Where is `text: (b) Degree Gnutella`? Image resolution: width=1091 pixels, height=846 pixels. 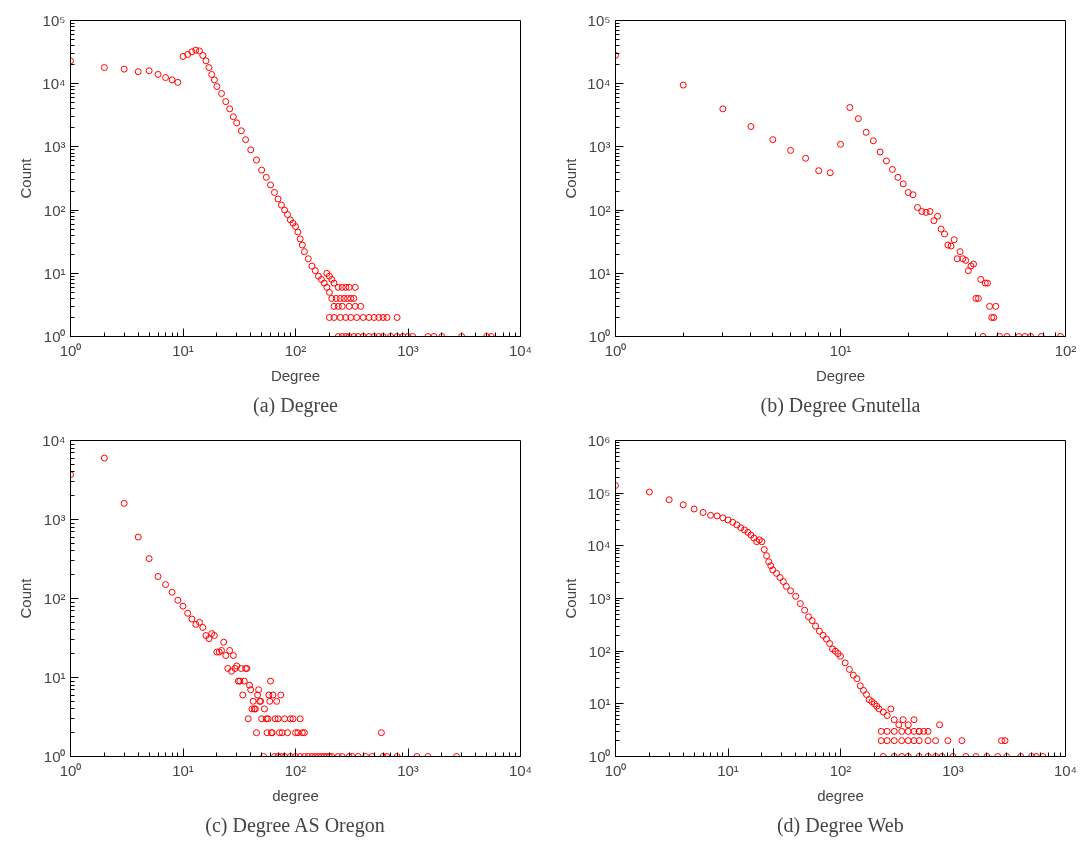
text: (b) Degree Gnutella is located at coordinates (840, 405).